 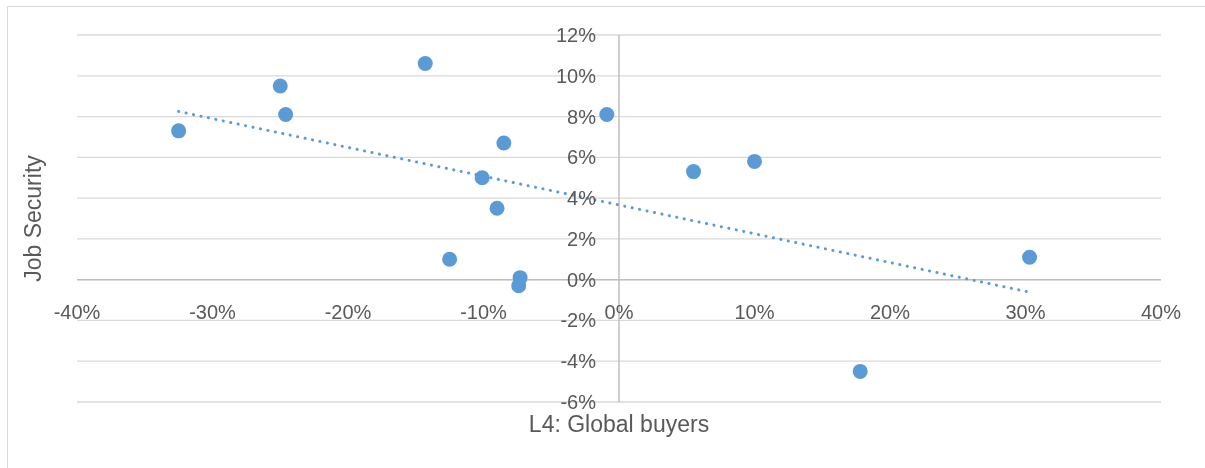 What do you see at coordinates (1161, 311) in the screenshot?
I see `x-tick-label: 40%` at bounding box center [1161, 311].